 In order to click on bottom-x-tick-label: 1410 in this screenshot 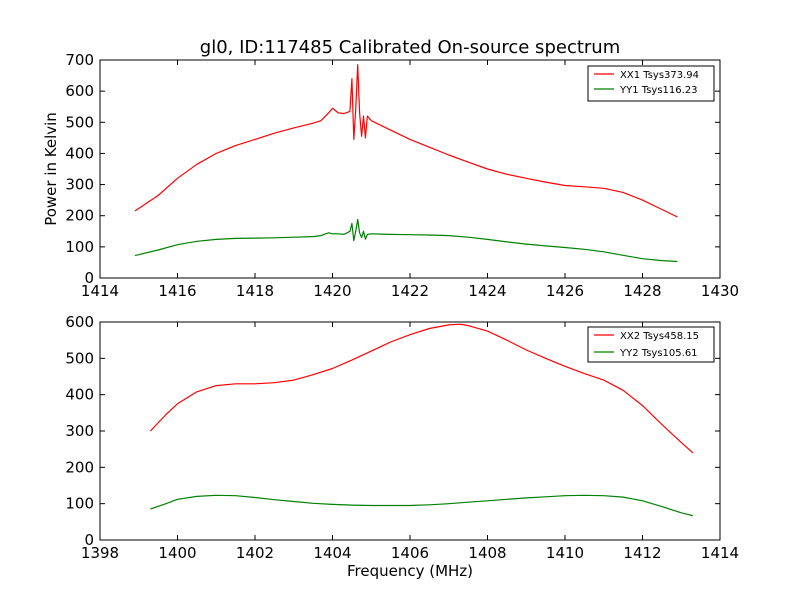, I will do `click(565, 553)`.